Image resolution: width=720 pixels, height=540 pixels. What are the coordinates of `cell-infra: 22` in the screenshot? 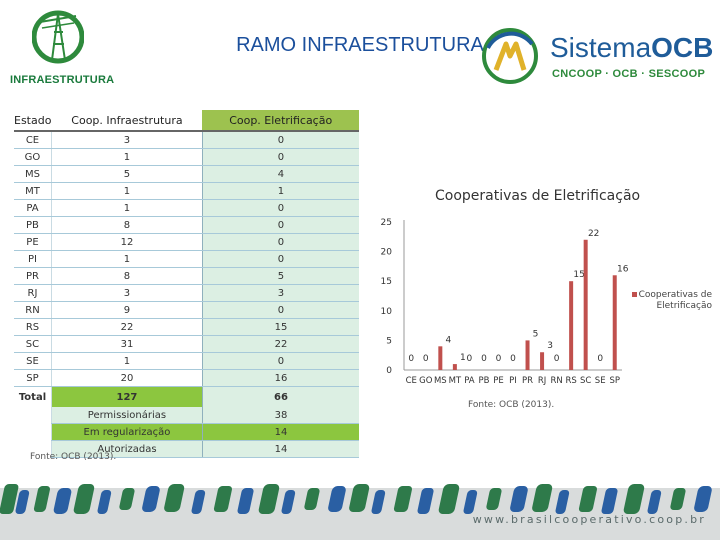 It's located at (126, 327).